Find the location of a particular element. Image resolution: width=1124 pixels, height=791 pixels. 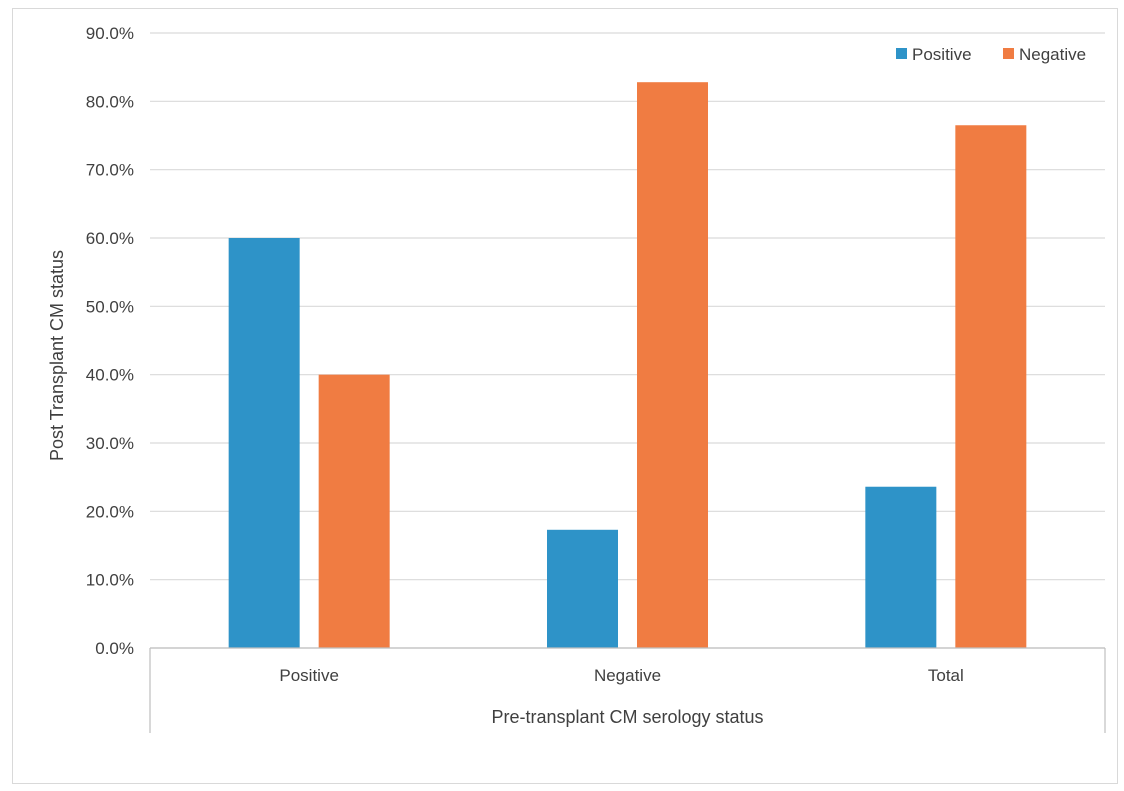

bar-negative-positive is located at coordinates (354, 511).